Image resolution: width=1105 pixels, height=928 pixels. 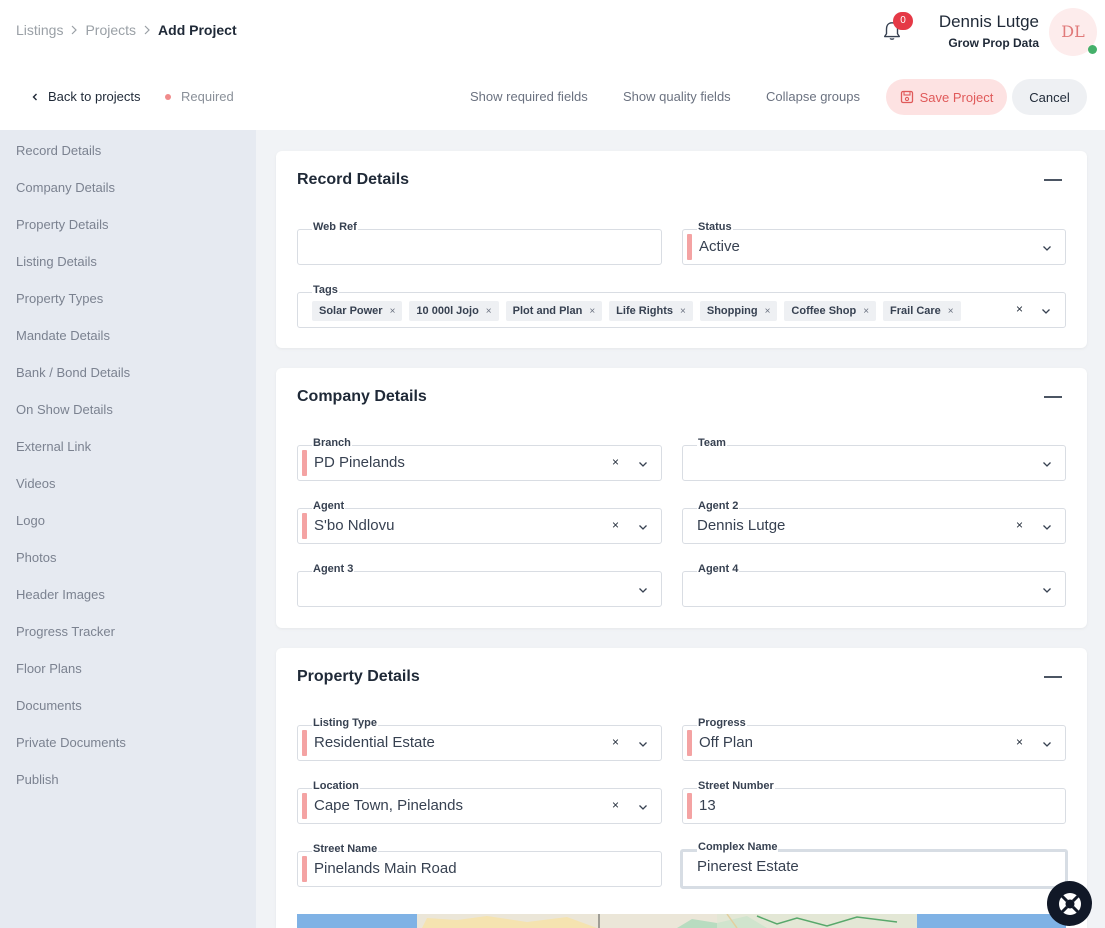 What do you see at coordinates (62, 224) in the screenshot?
I see `sidebar-item-property-details: Property Details` at bounding box center [62, 224].